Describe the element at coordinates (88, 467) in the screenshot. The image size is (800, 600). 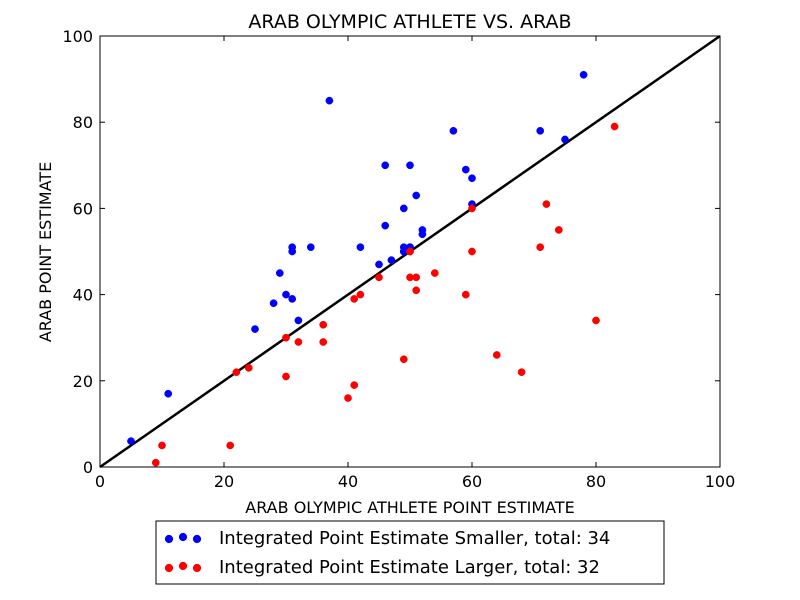
I see `y-tick-label: 0` at that location.